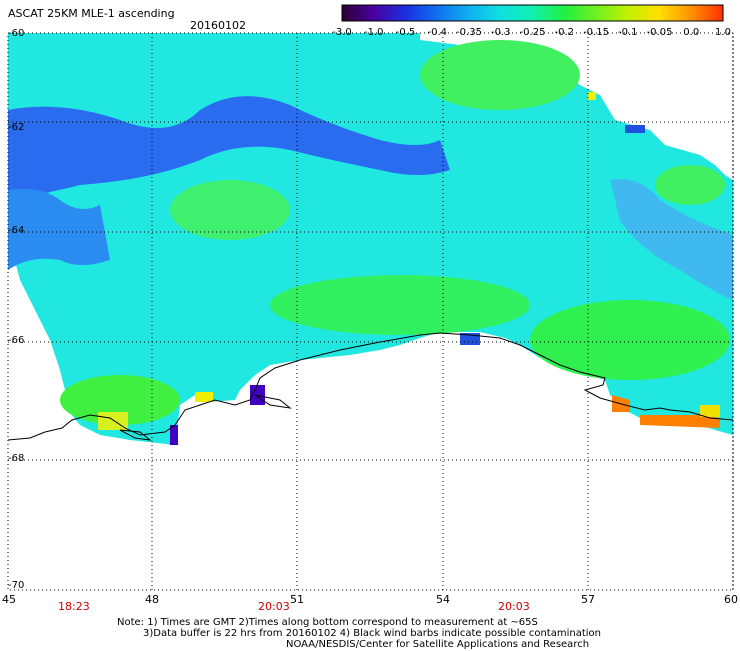 This screenshot has width=740, height=651. What do you see at coordinates (16, 458) in the screenshot?
I see `y-tick: -68` at bounding box center [16, 458].